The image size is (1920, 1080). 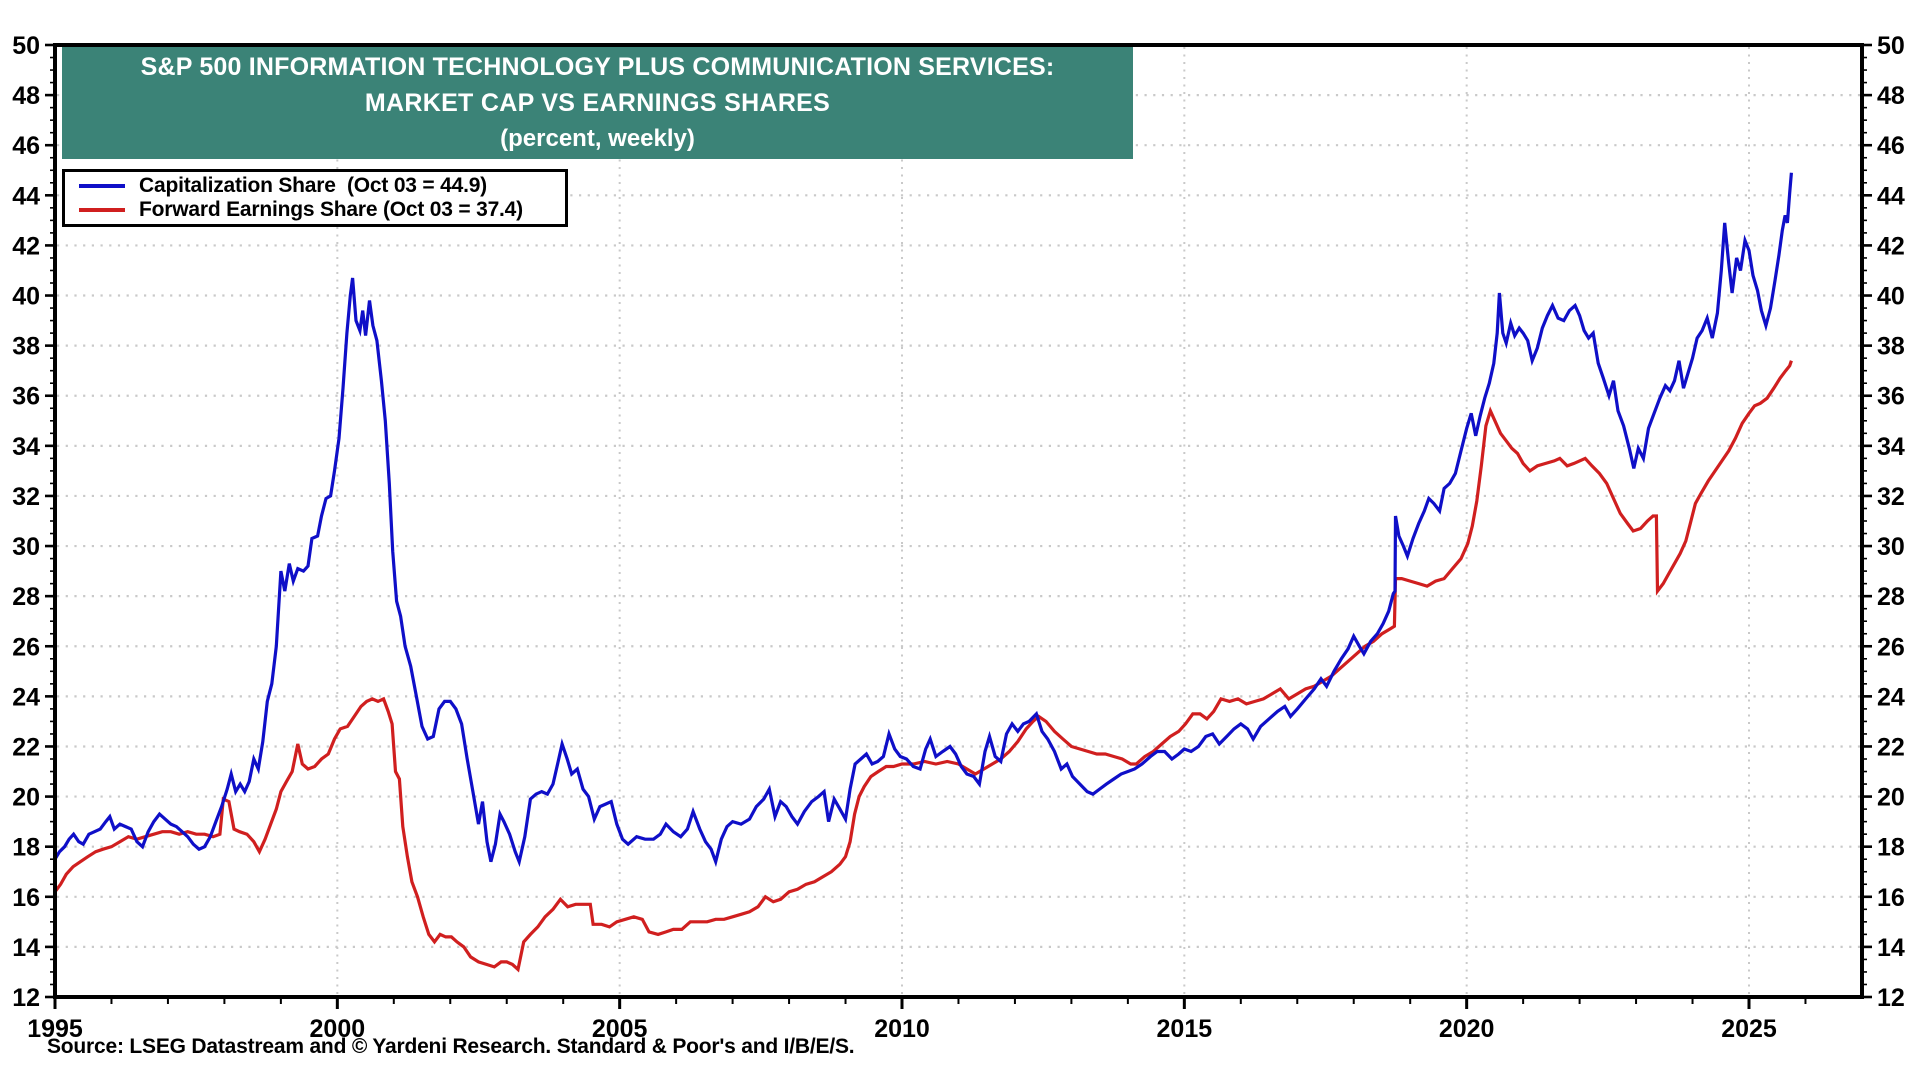 What do you see at coordinates (26, 998) in the screenshot?
I see `y-axis-label-left: 12` at bounding box center [26, 998].